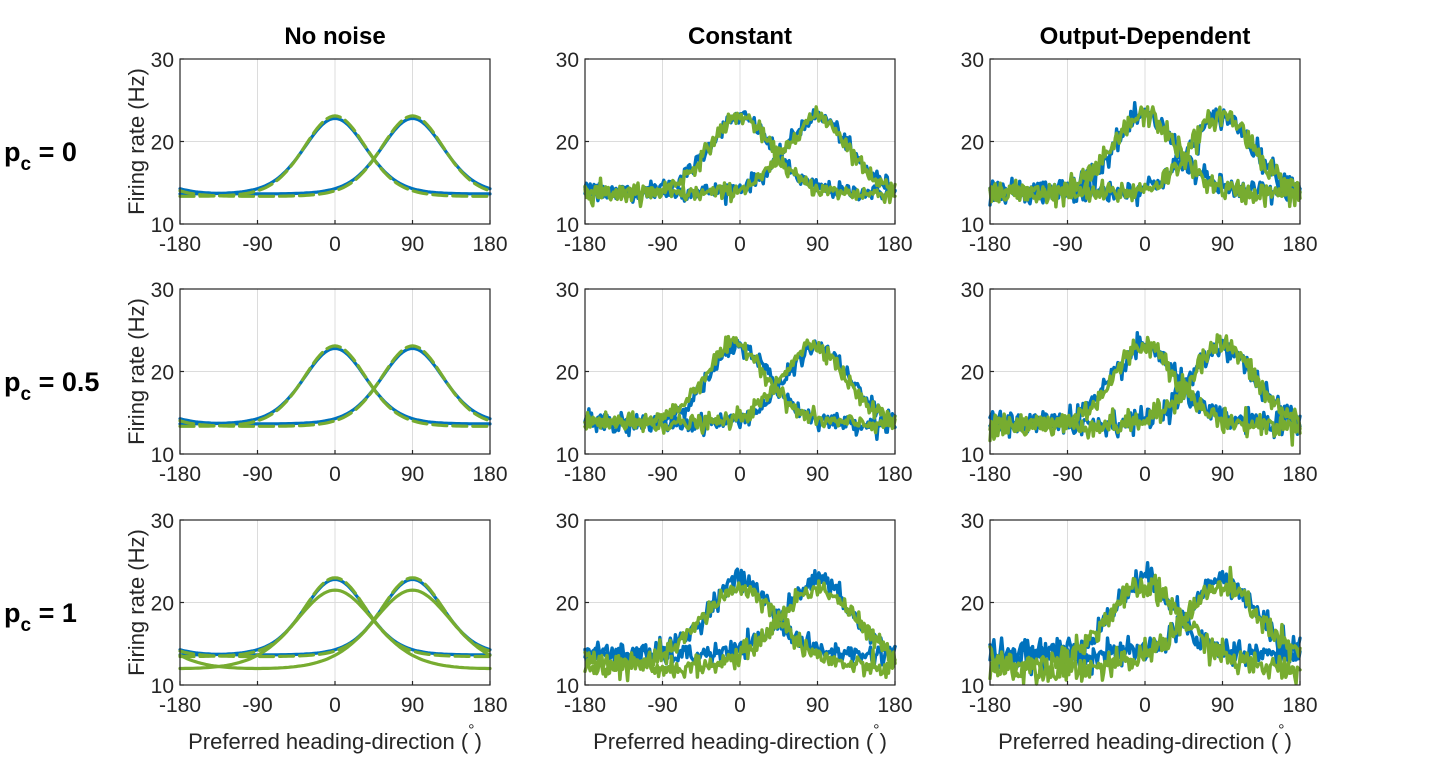  Describe the element at coordinates (740, 618) in the screenshot. I see `series-line-blue` at that location.